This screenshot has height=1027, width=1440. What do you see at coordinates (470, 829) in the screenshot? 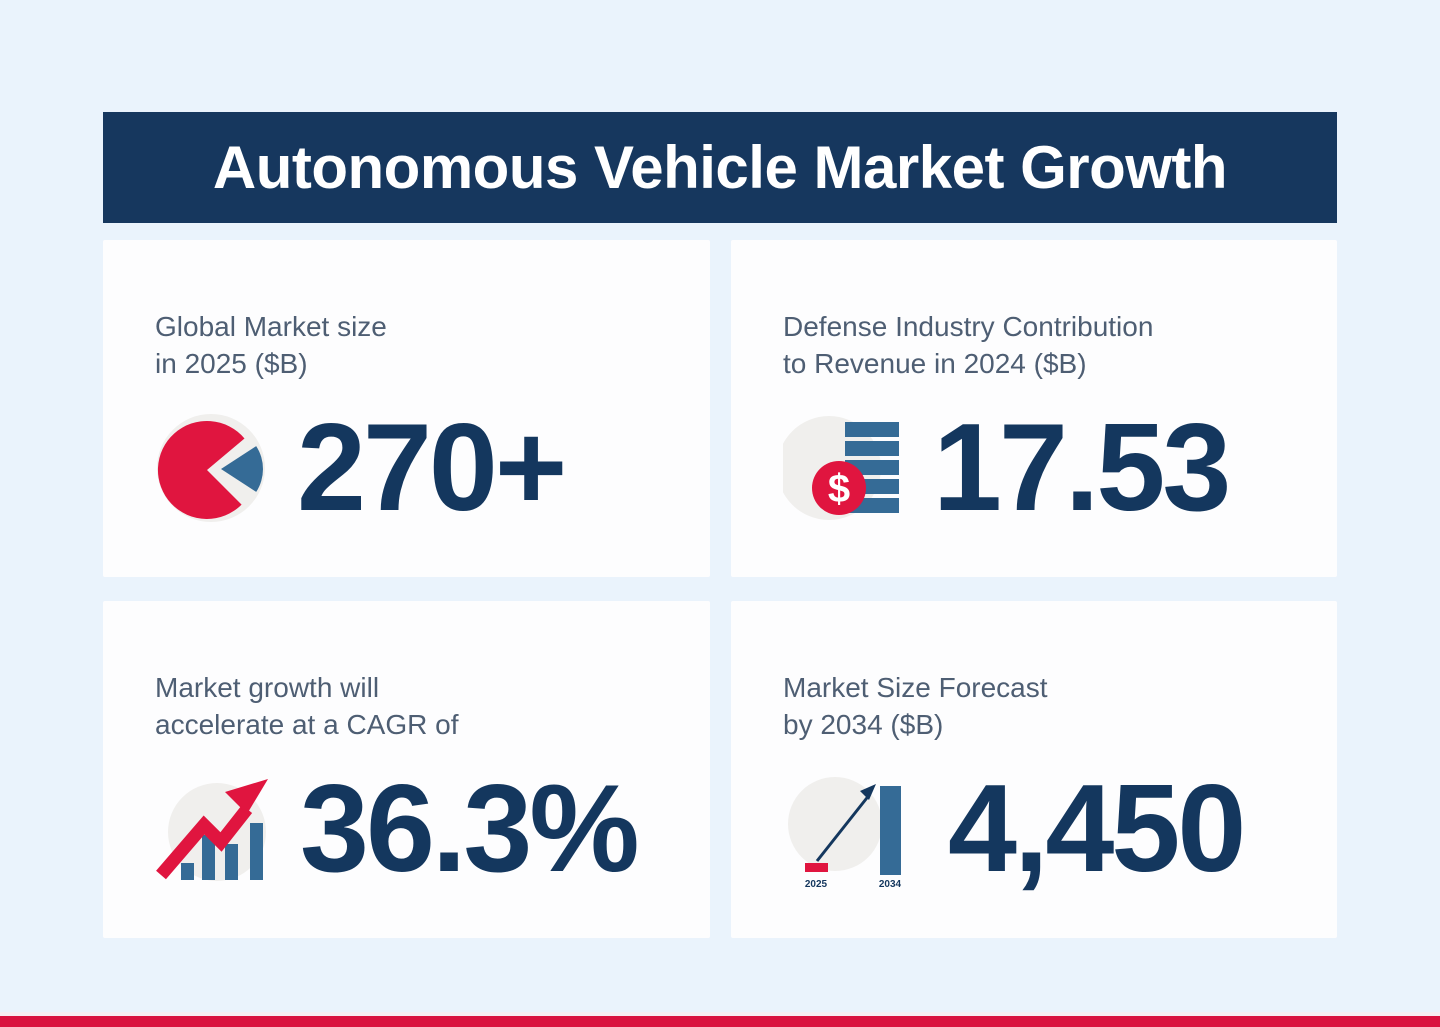
I see `stat-value: 36.3%` at bounding box center [470, 829].